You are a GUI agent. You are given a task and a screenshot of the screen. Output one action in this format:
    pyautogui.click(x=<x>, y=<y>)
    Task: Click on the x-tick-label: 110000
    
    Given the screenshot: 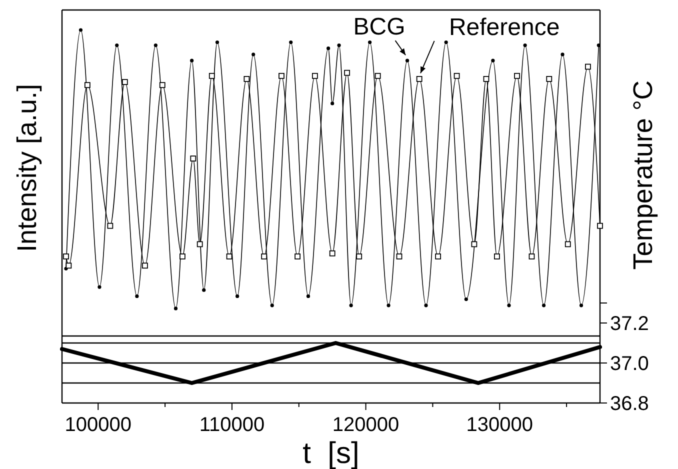 What is the action you would take?
    pyautogui.click(x=232, y=425)
    